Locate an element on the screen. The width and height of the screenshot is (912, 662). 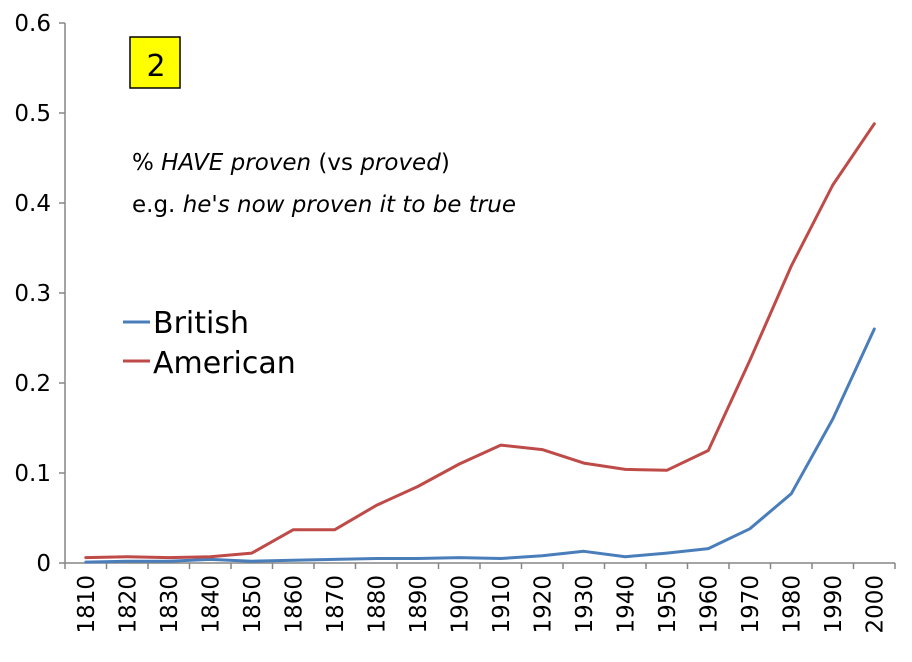
y-axis-ticks: 0 0.1 0.2 0.3 0.4 0.5 0.6 is located at coordinates (39, 294).